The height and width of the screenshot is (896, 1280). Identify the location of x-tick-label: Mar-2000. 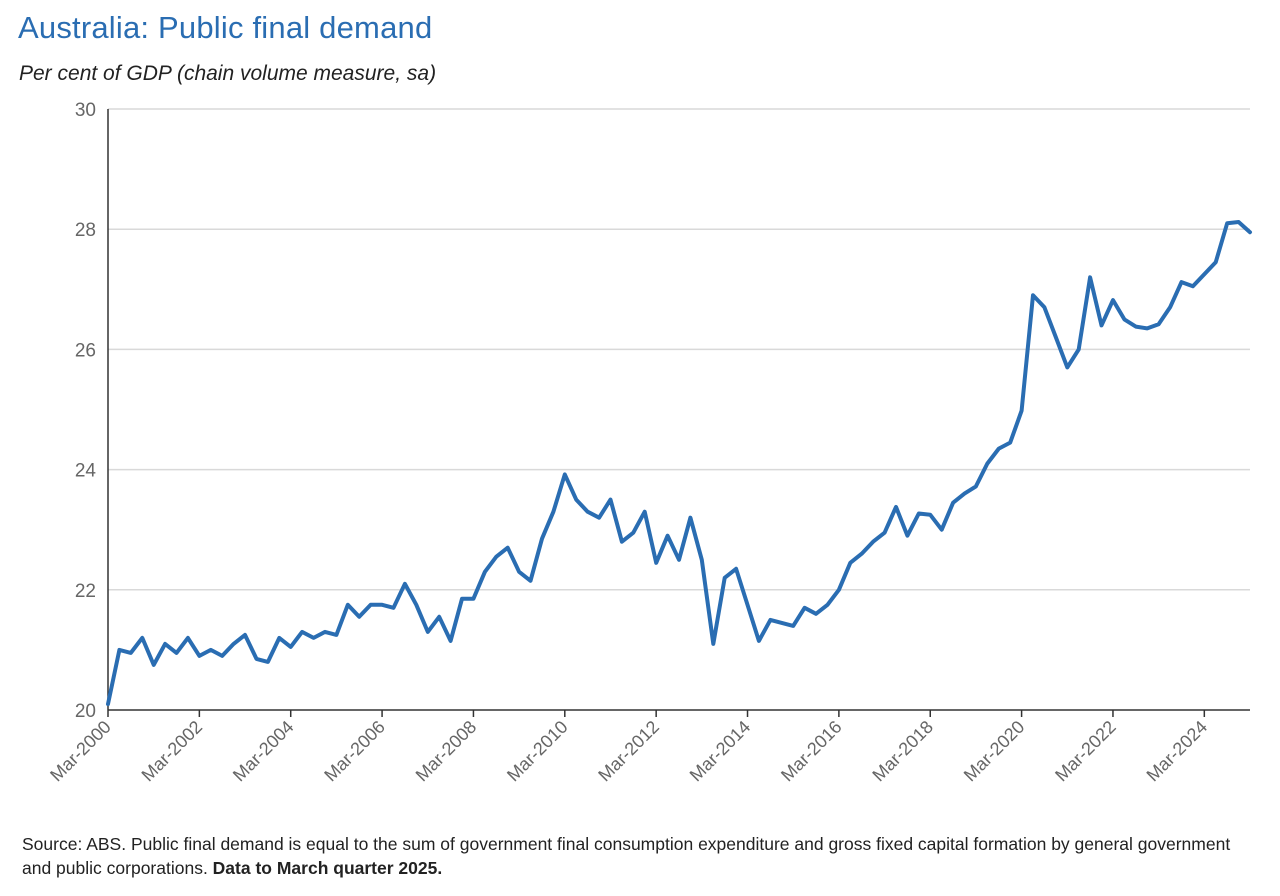
(80, 751).